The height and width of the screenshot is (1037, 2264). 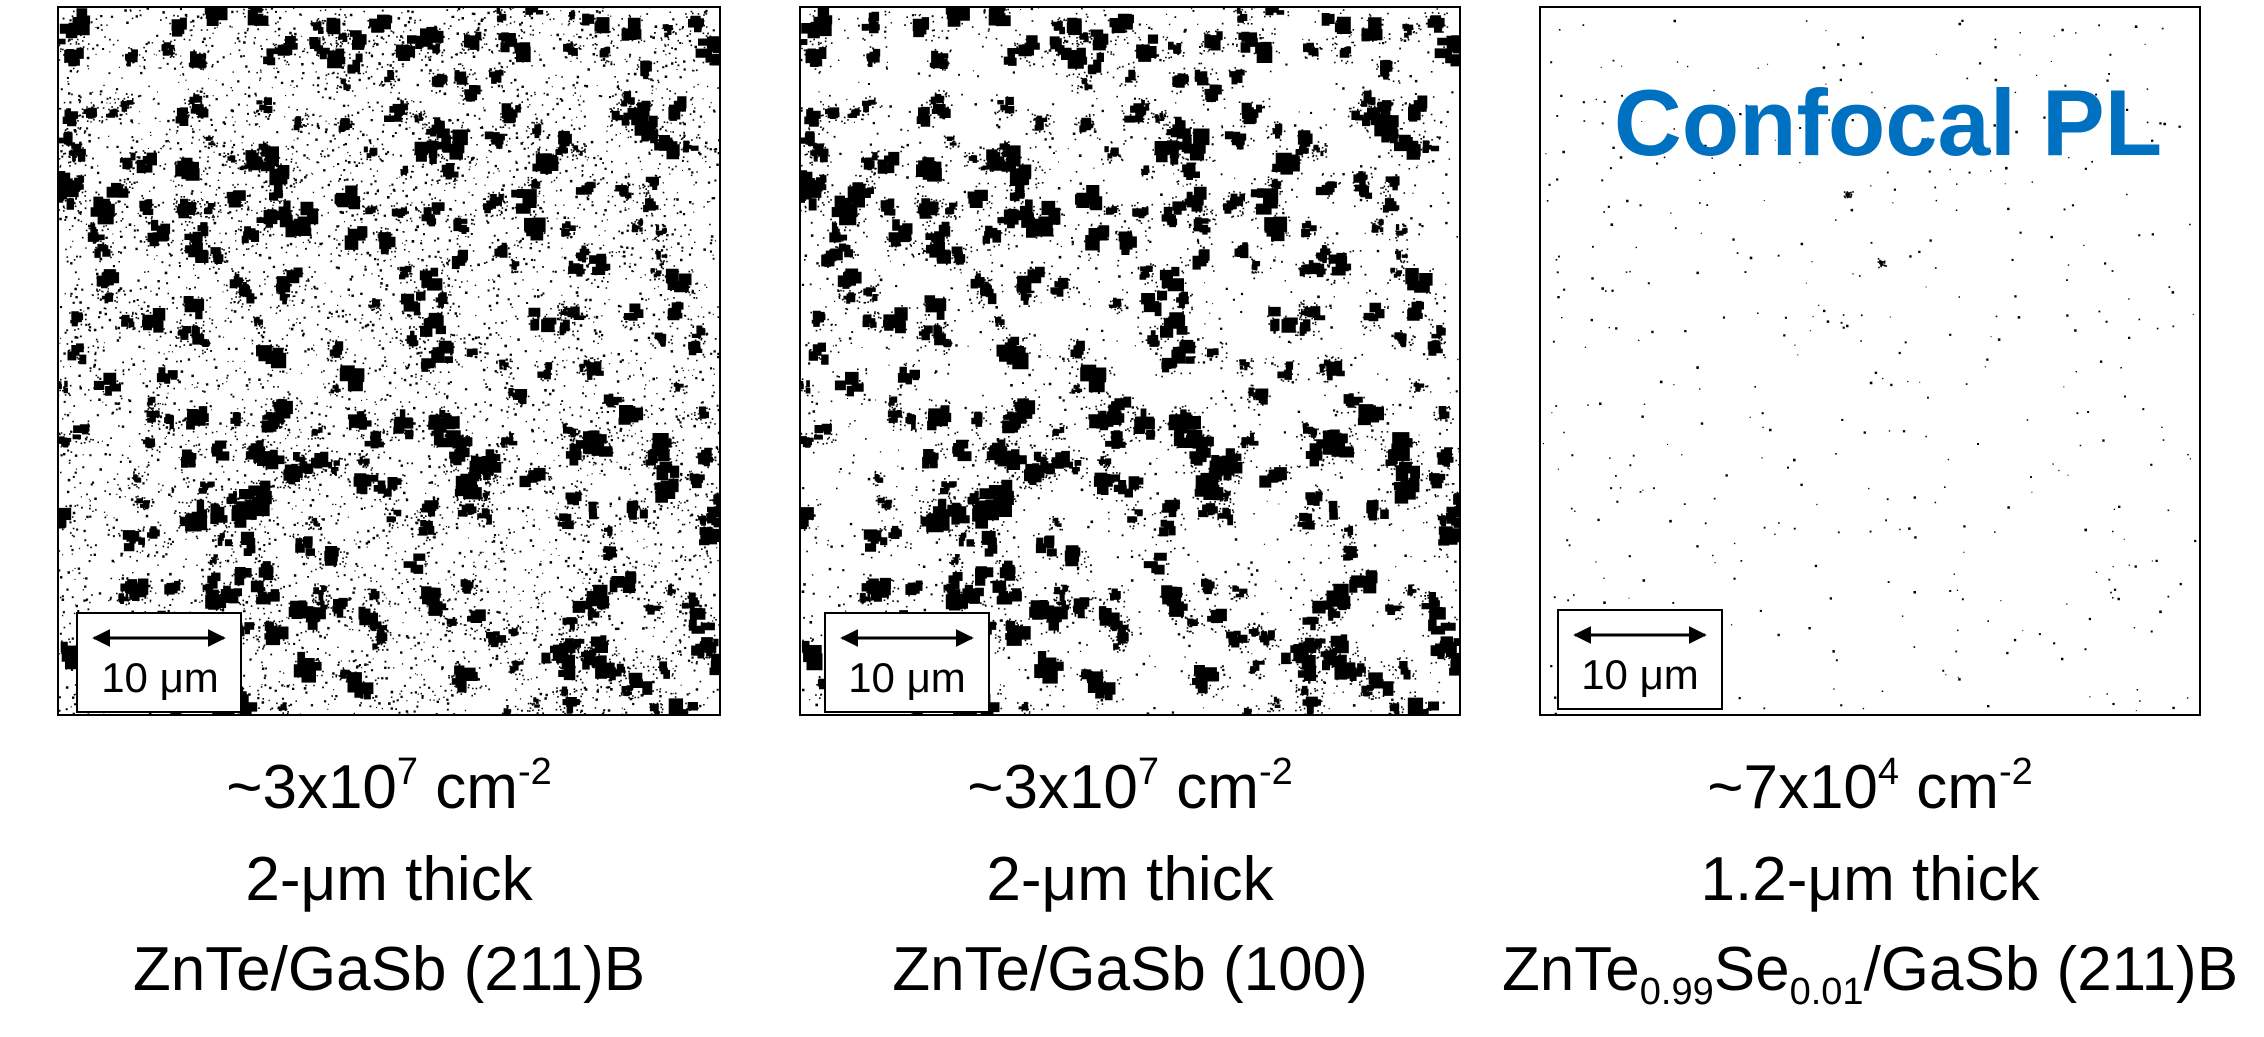 I want to click on thickness-caption: 1.2-μm thick, so click(x=1871, y=879).